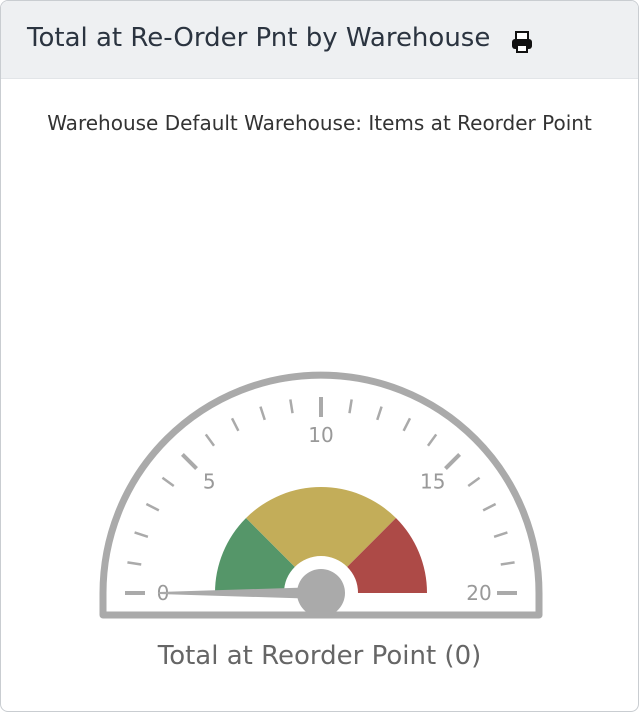  What do you see at coordinates (432, 481) in the screenshot?
I see `gauge-tick-label: 15` at bounding box center [432, 481].